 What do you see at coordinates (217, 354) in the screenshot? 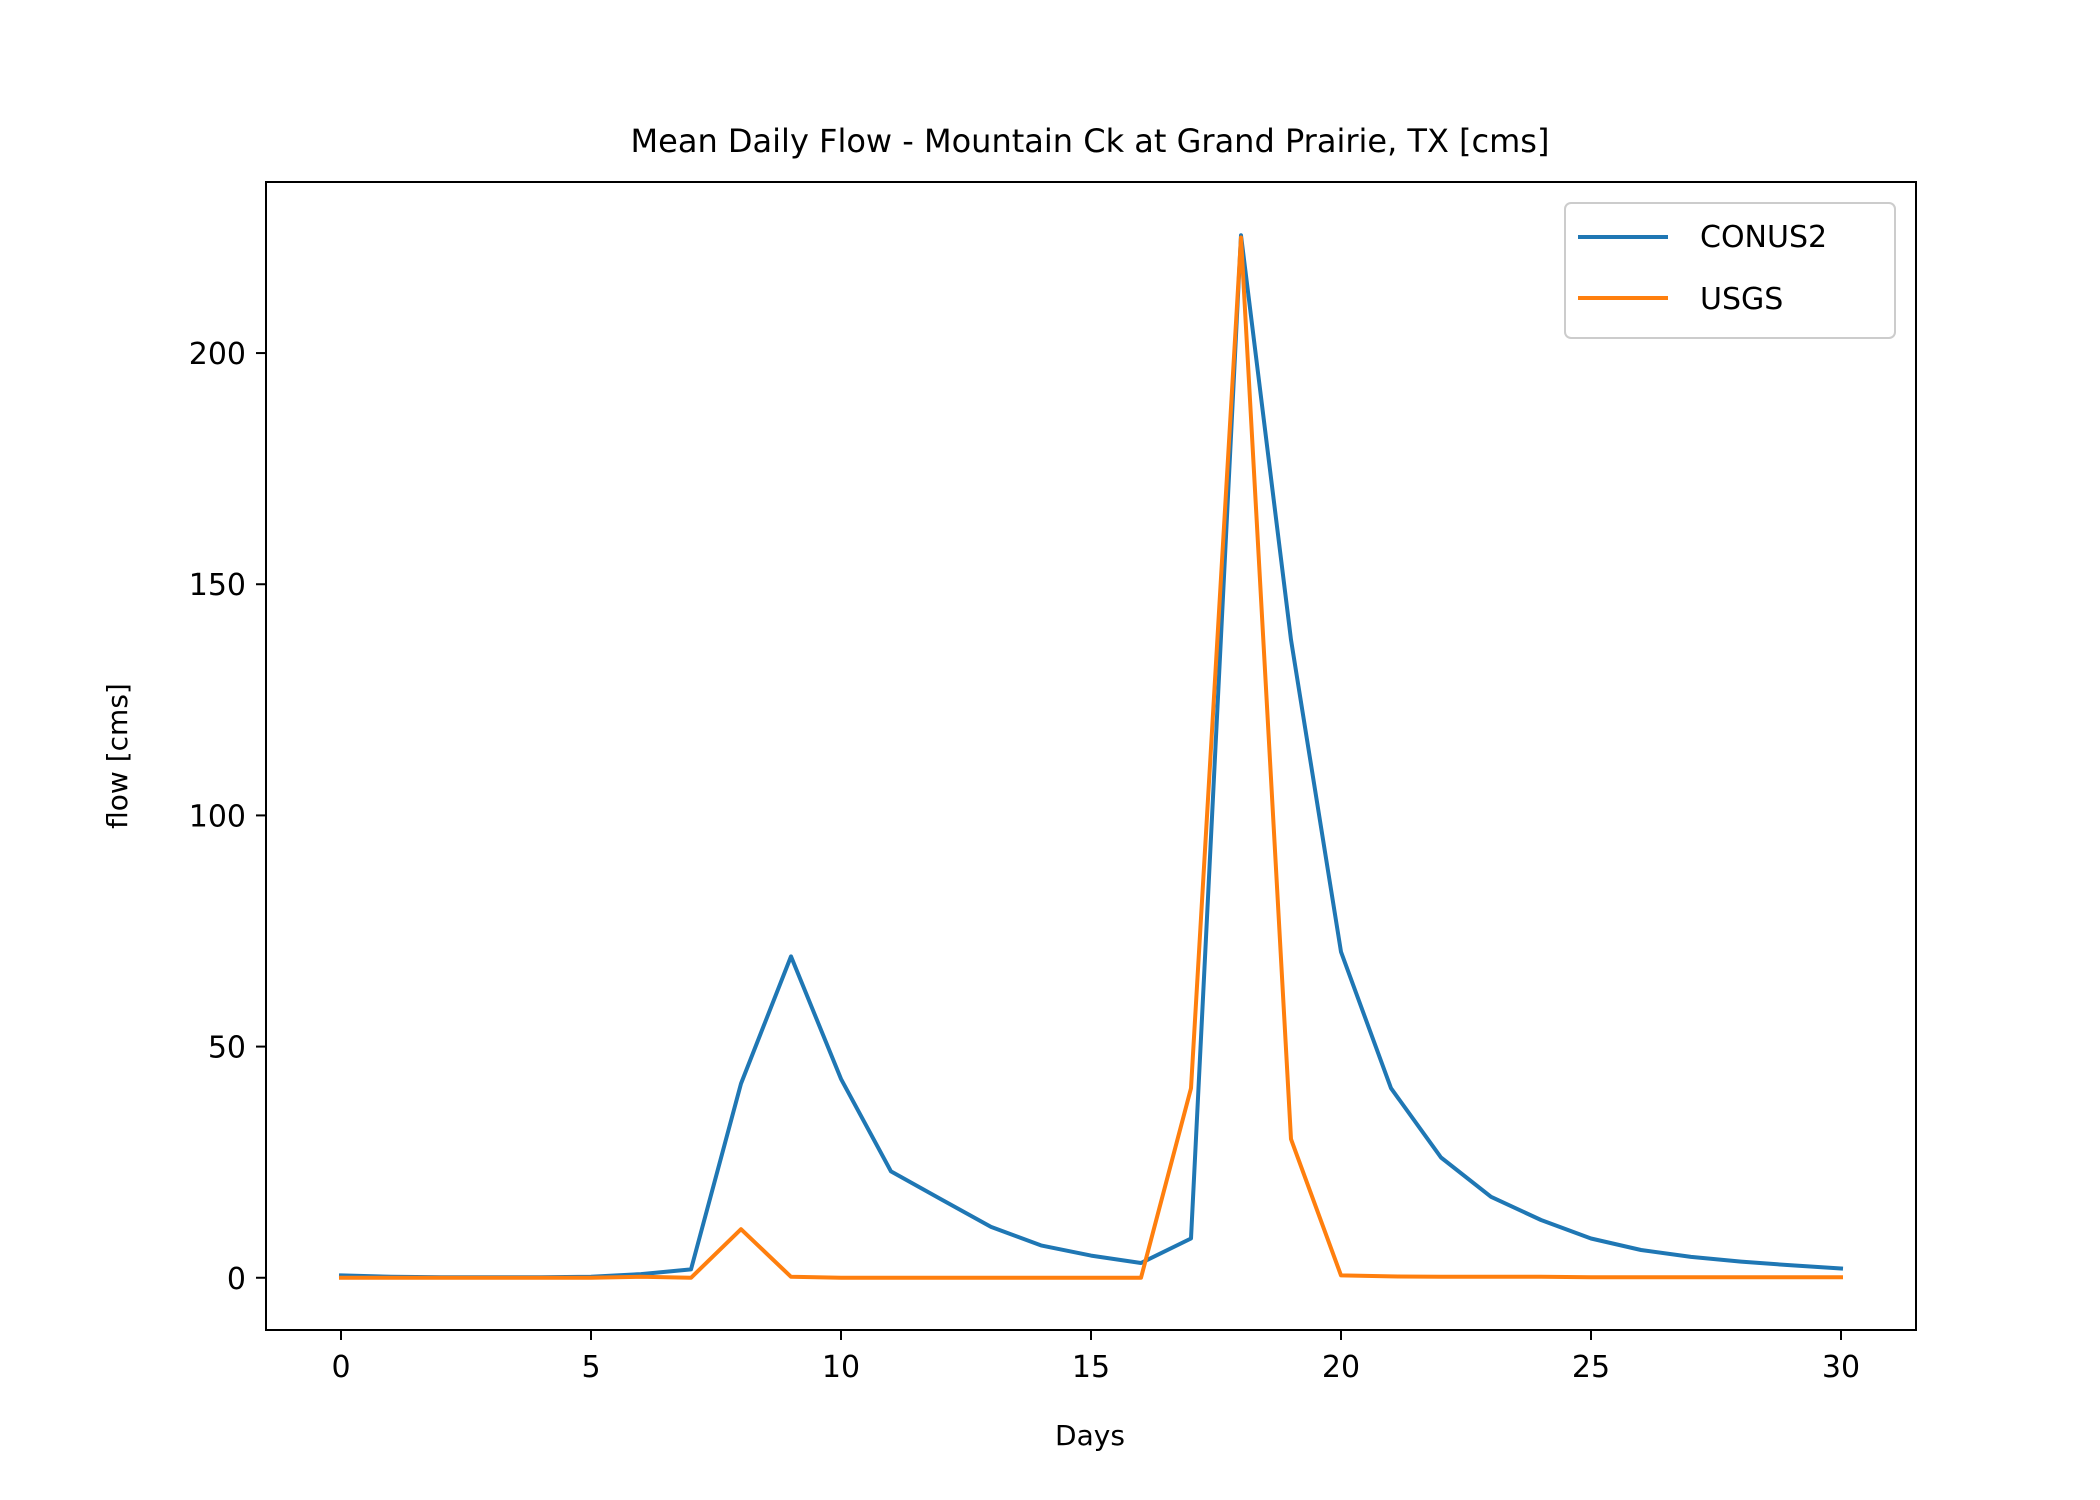
I see `y-tick-label: 200` at bounding box center [217, 354].